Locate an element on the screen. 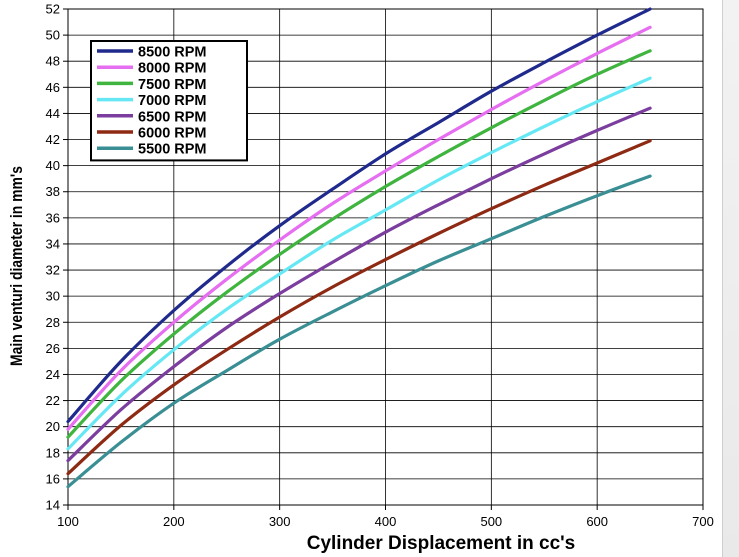 The image size is (739, 557). x-tick-label: 300 is located at coordinates (280, 521).